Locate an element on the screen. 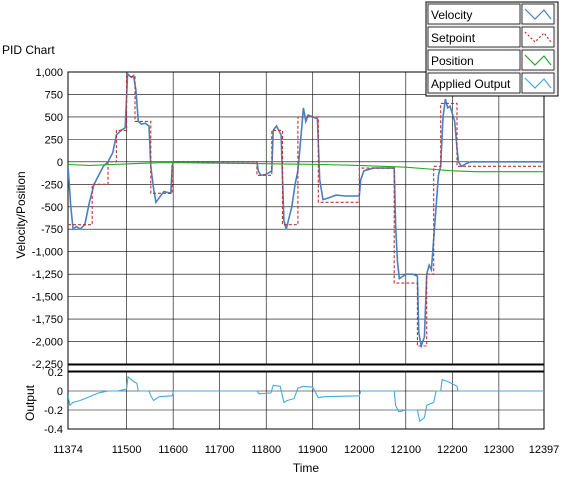 The width and height of the screenshot is (564, 480). upper-y-tick-label: 500 is located at coordinates (54, 118).